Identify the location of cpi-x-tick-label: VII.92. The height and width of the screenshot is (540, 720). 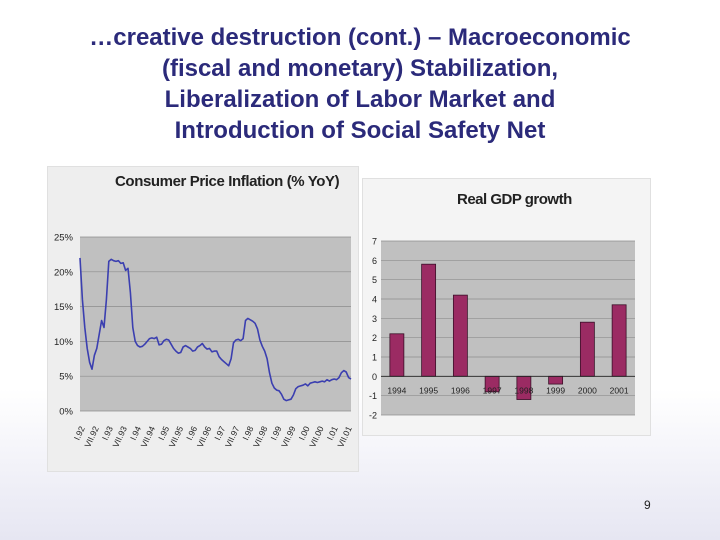
(91, 436).